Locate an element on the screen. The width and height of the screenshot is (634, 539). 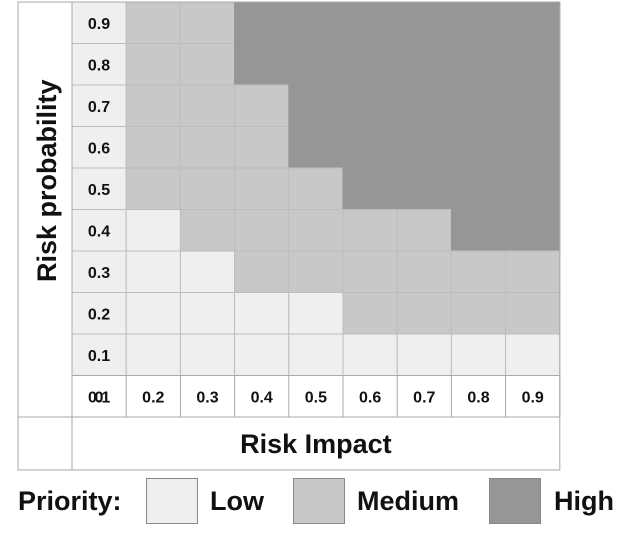
legend-swatch-high is located at coordinates (515, 501).